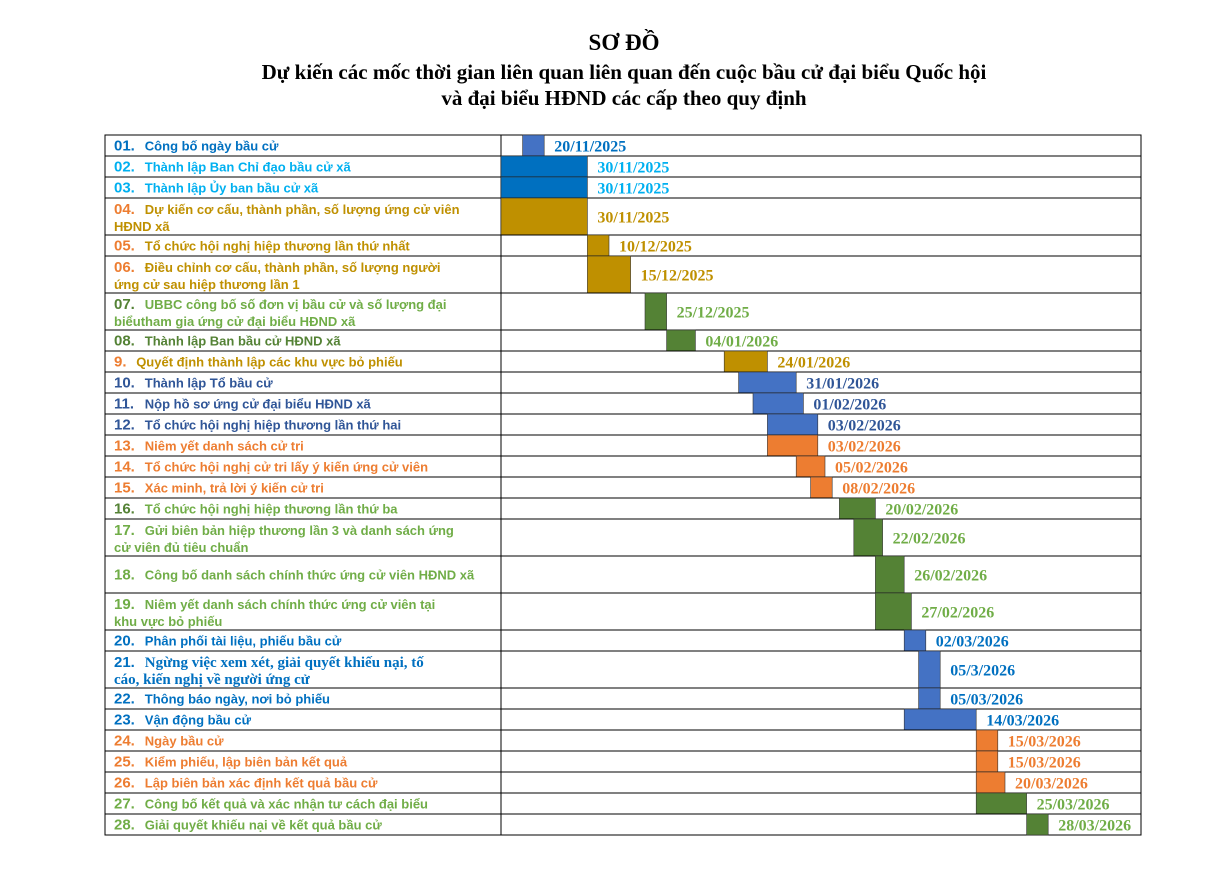  What do you see at coordinates (243, 641) in the screenshot?
I see `task-label: Phân phối tài liệu, phiếu bầu cử` at bounding box center [243, 641].